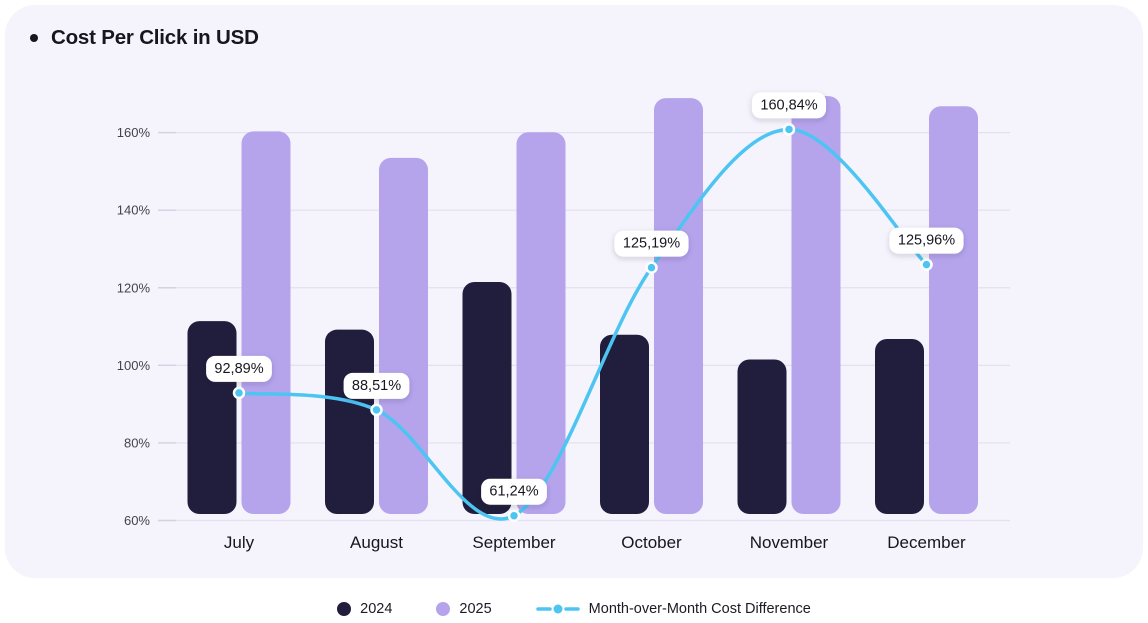 The width and height of the screenshot is (1148, 623). I want to click on legend-item-2025: 2025, so click(464, 609).